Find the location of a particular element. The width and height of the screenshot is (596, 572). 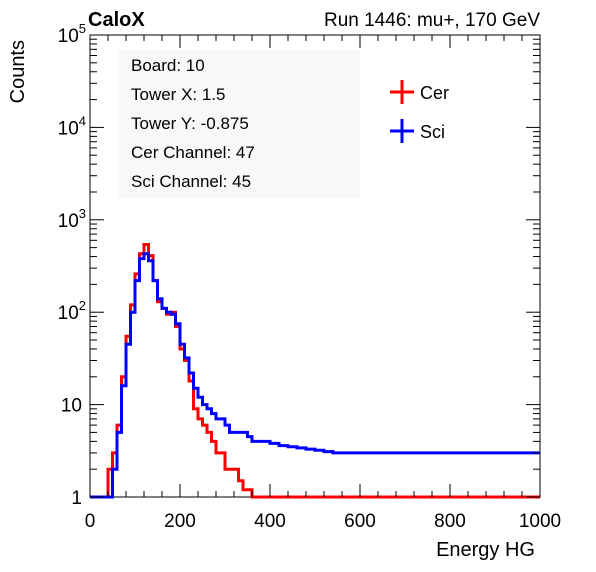

info-line-cer-channel: Cer Channel: 47 is located at coordinates (193, 152).